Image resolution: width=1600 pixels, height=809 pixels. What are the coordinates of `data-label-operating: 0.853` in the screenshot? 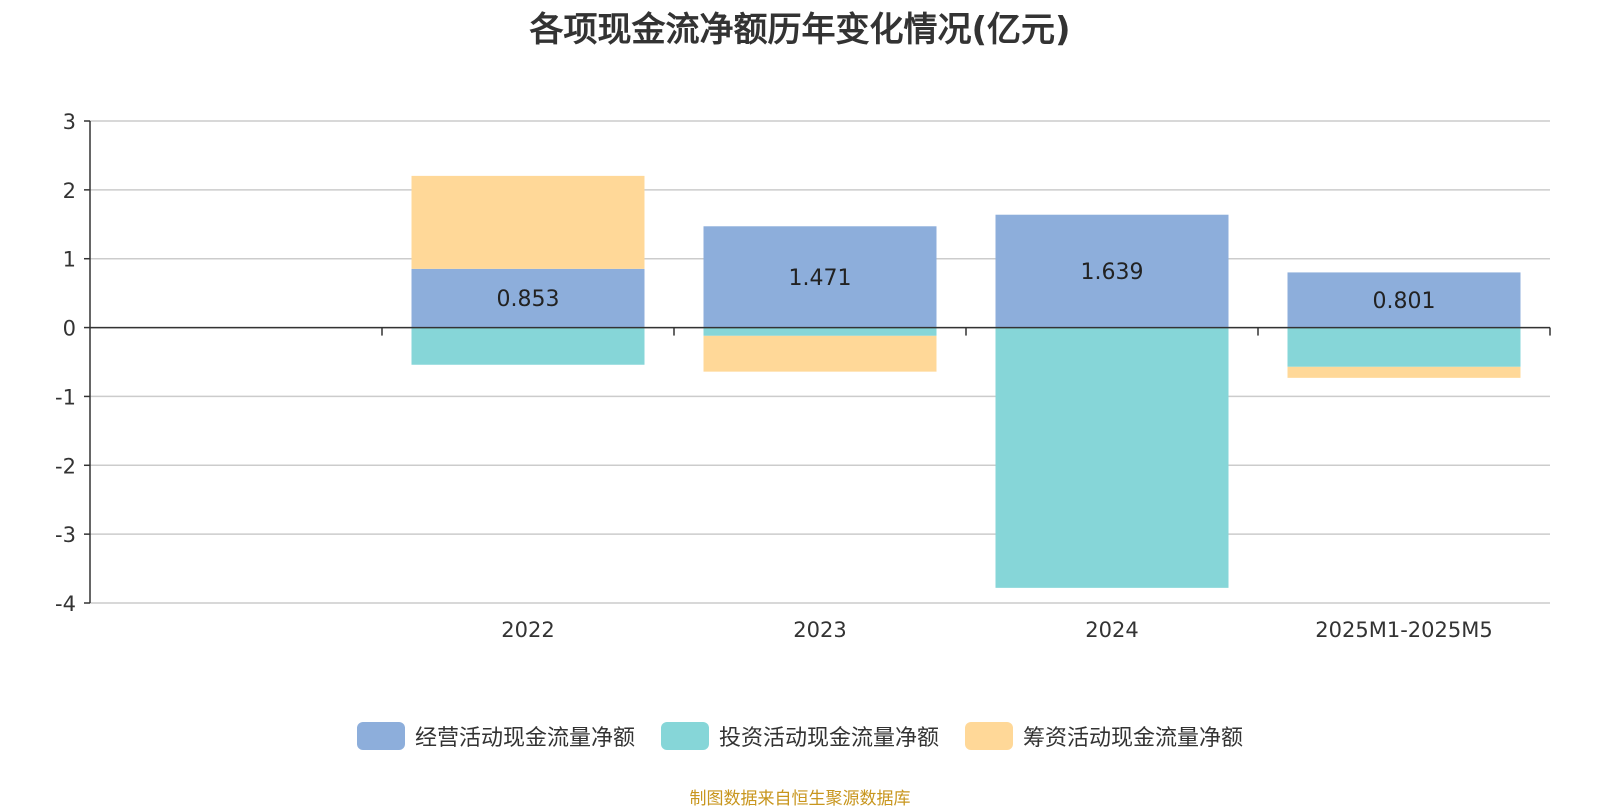 It's located at (528, 299).